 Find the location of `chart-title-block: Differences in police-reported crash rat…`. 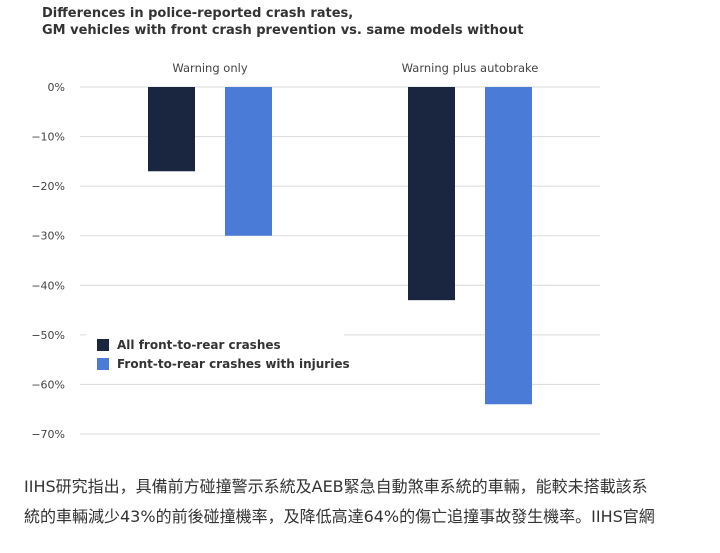

chart-title-block: Differences in police-reported crash rat… is located at coordinates (282, 22).